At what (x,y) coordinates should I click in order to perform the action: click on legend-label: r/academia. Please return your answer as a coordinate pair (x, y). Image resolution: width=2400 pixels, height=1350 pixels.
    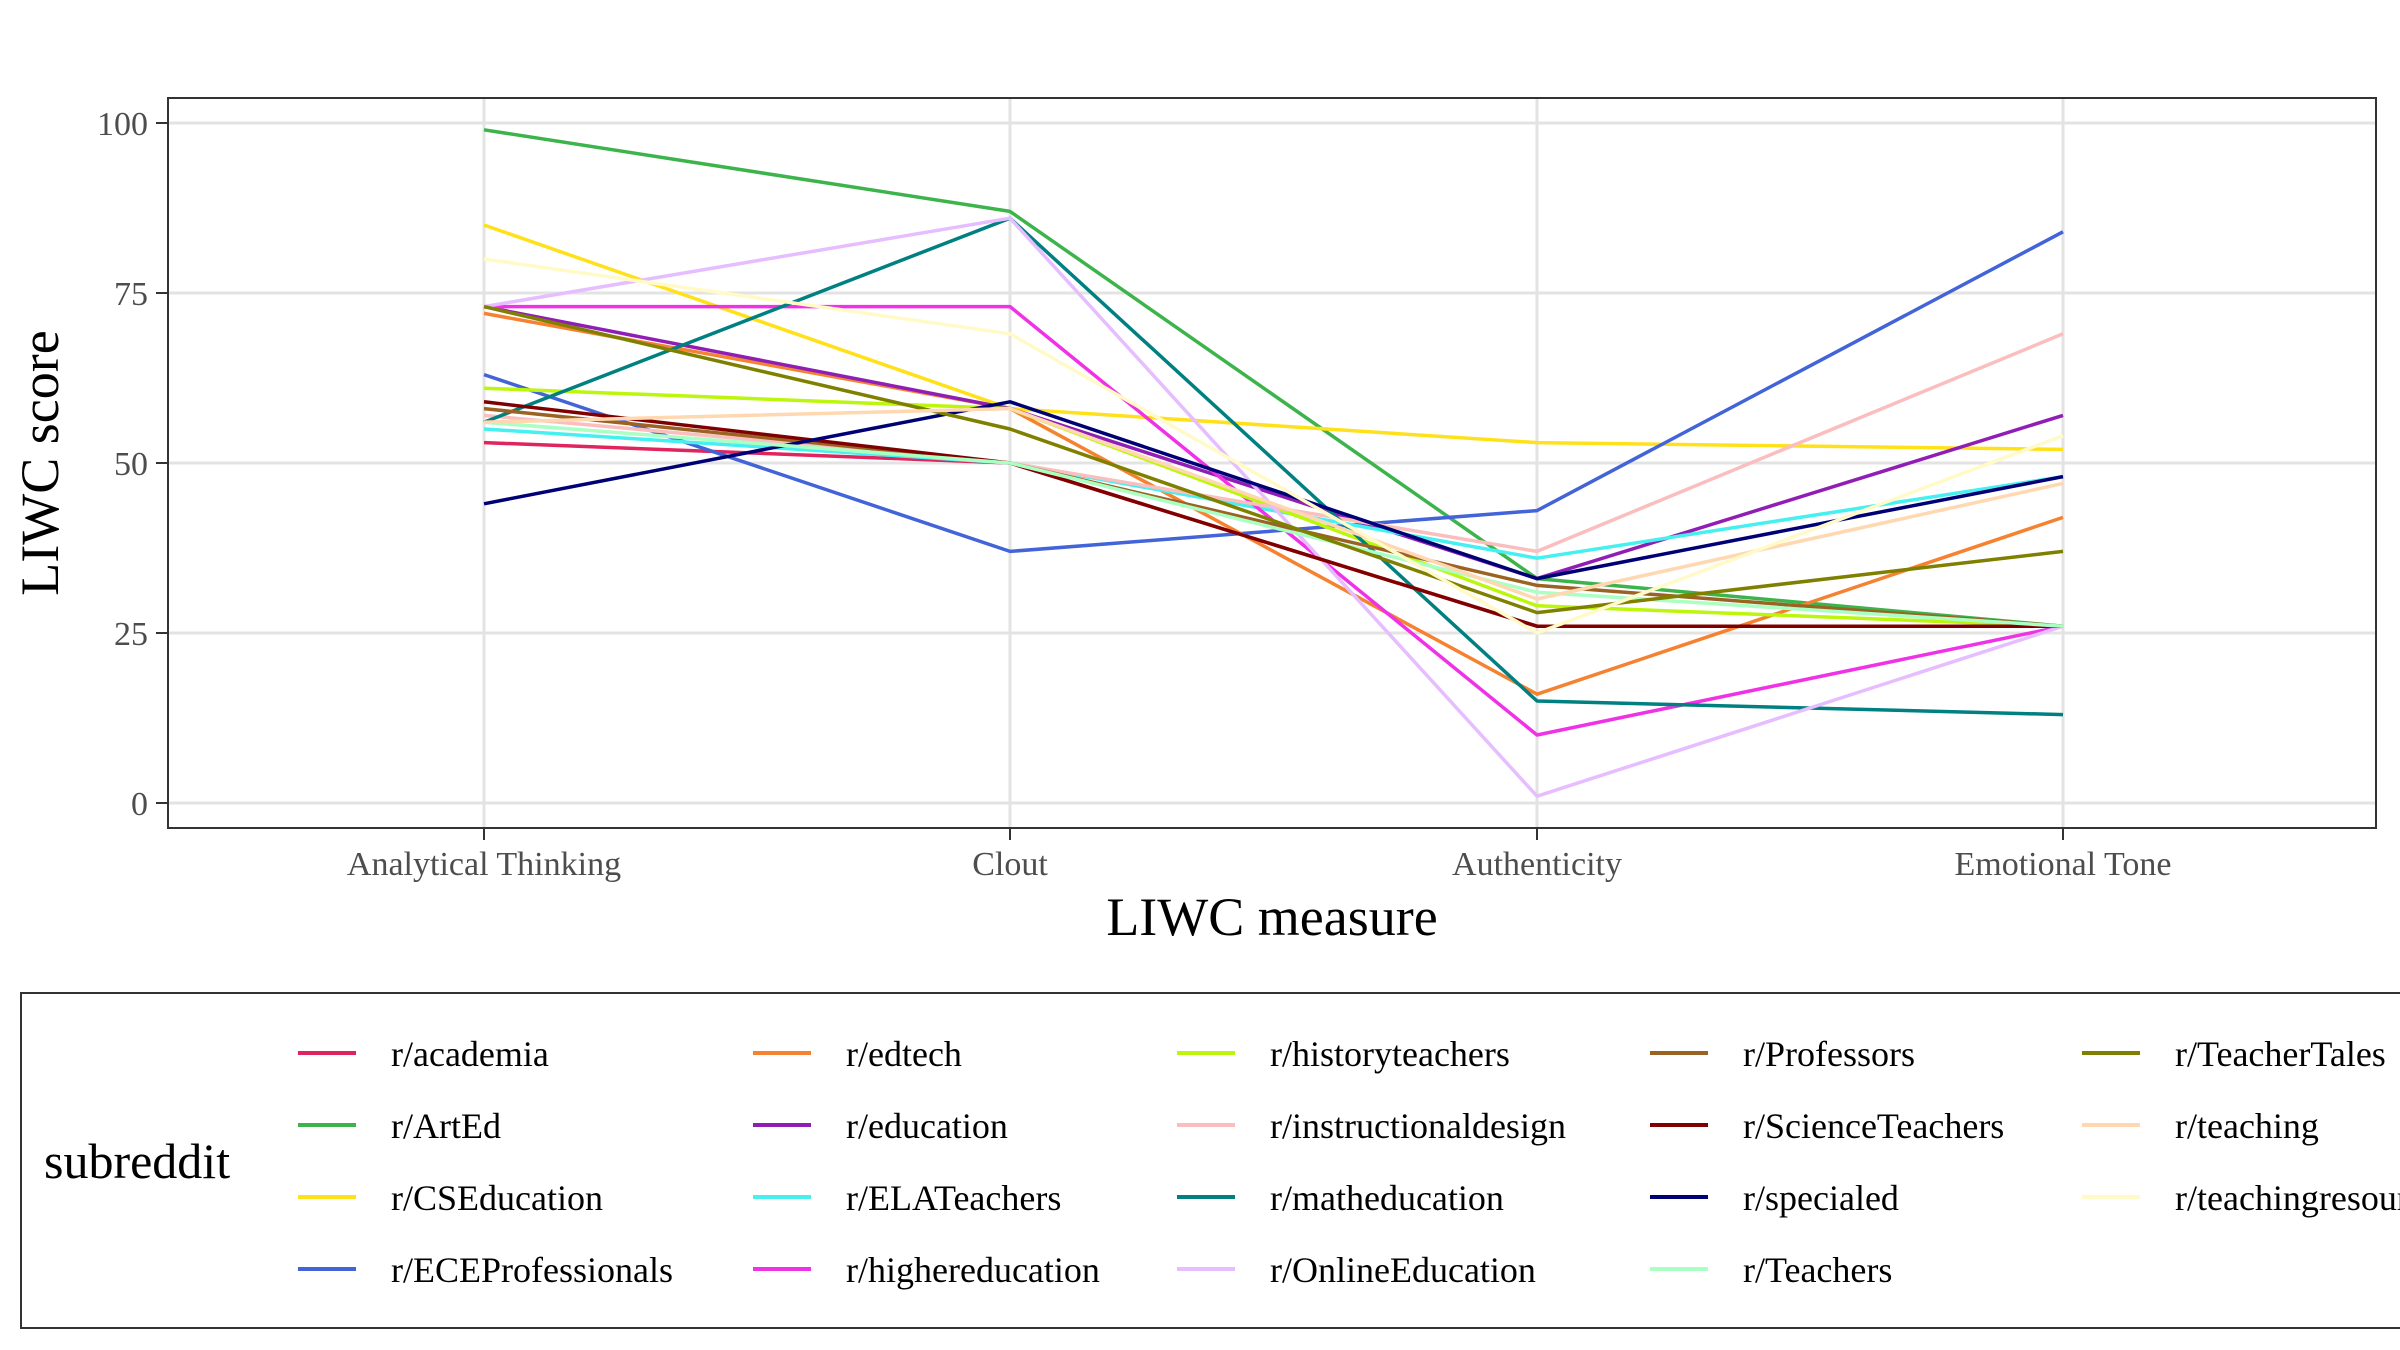
    Looking at the image, I should click on (470, 1054).